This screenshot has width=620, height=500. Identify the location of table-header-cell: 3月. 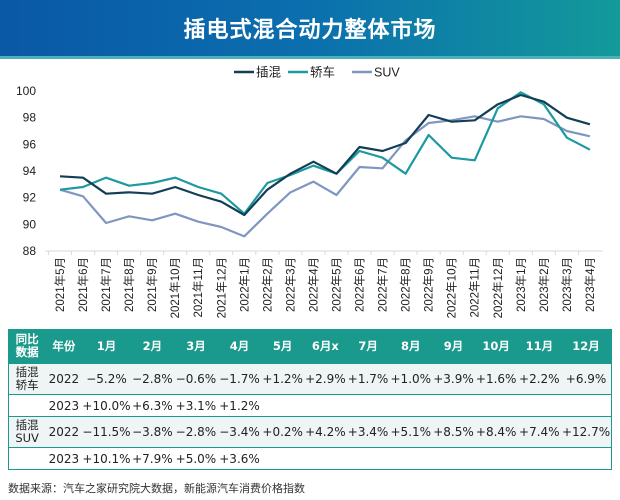
(196, 346).